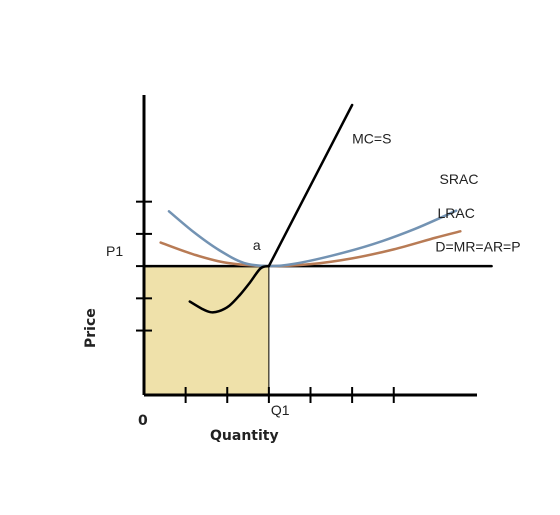  Describe the element at coordinates (459, 179) in the screenshot. I see `series-label-1: SRAC` at that location.